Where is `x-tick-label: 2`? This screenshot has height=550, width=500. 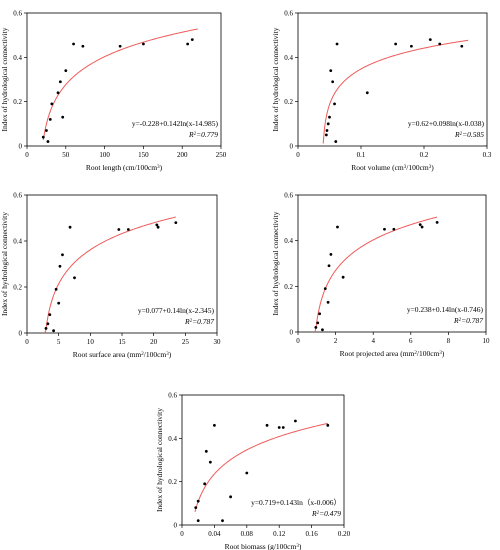
x-tick-label: 2 is located at coordinates (336, 341).